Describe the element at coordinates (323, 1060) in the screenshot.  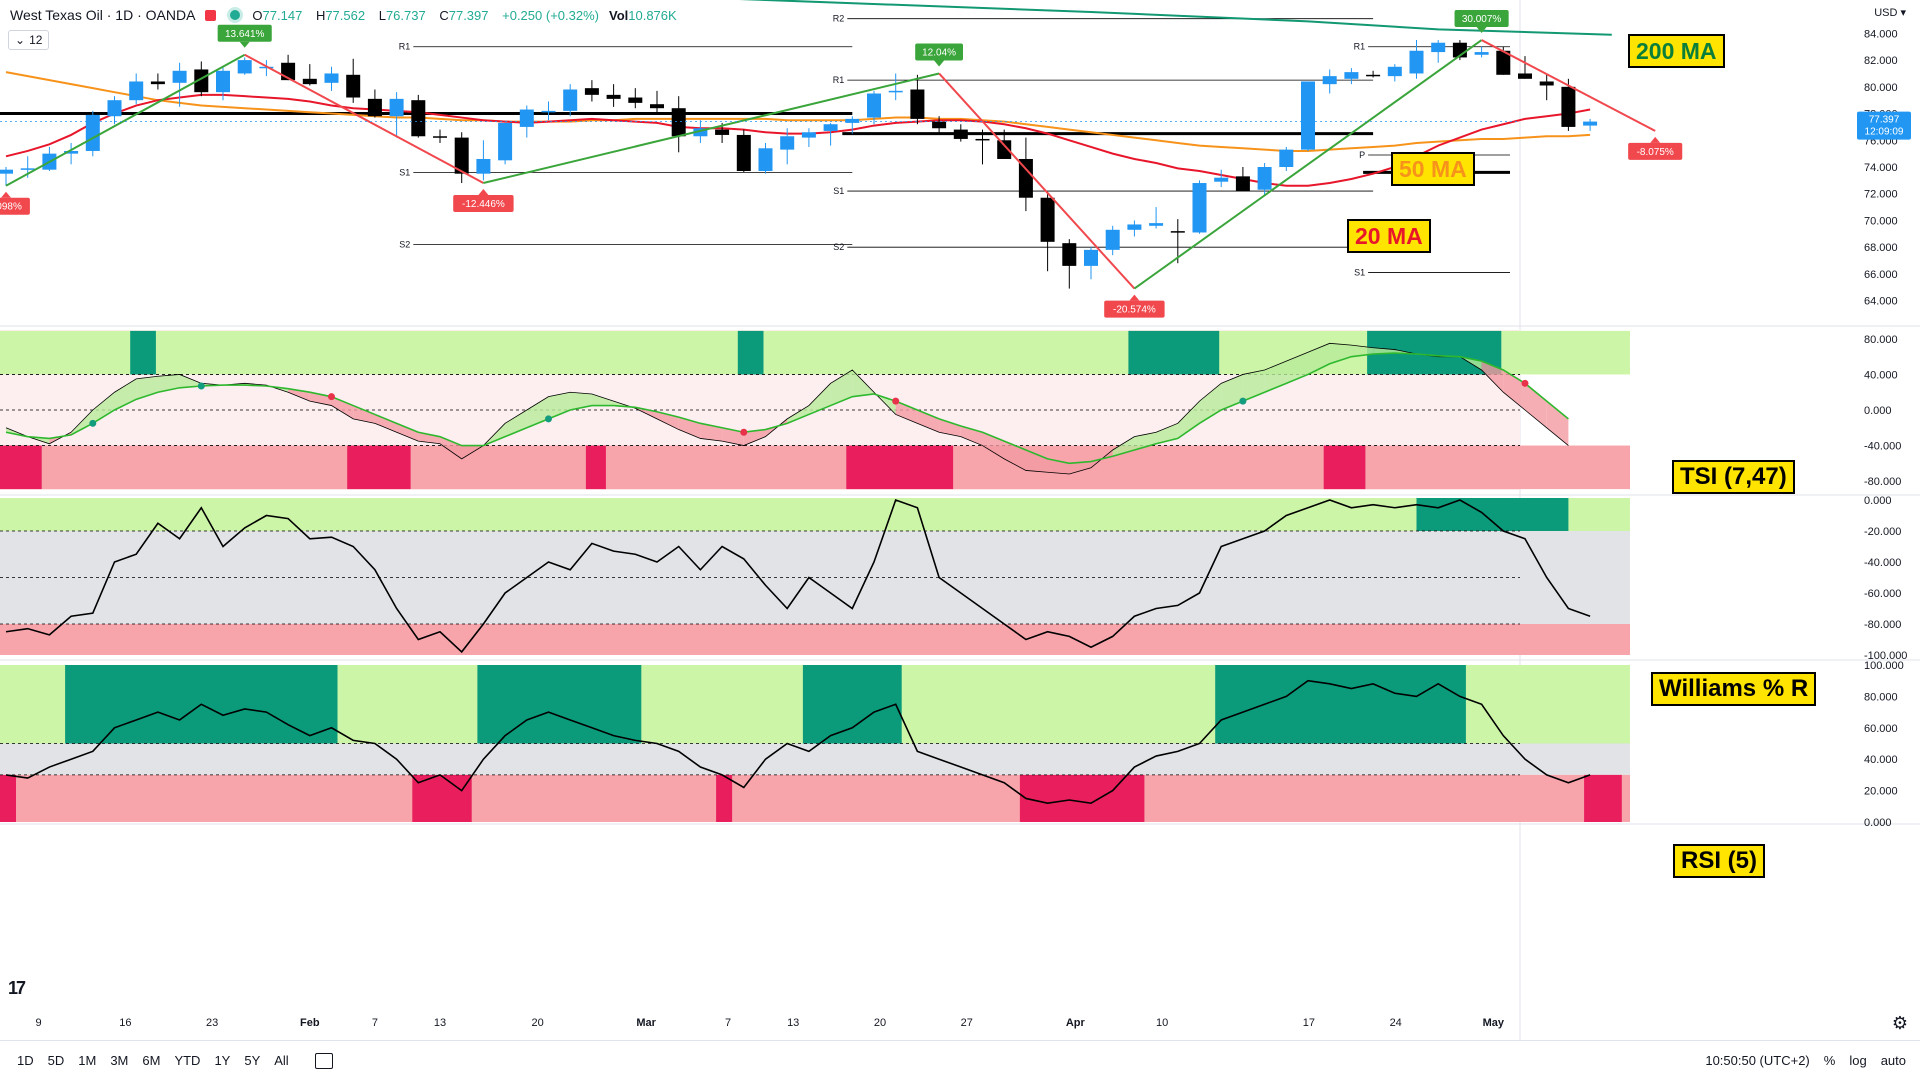
I see `calendar-icon` at that location.